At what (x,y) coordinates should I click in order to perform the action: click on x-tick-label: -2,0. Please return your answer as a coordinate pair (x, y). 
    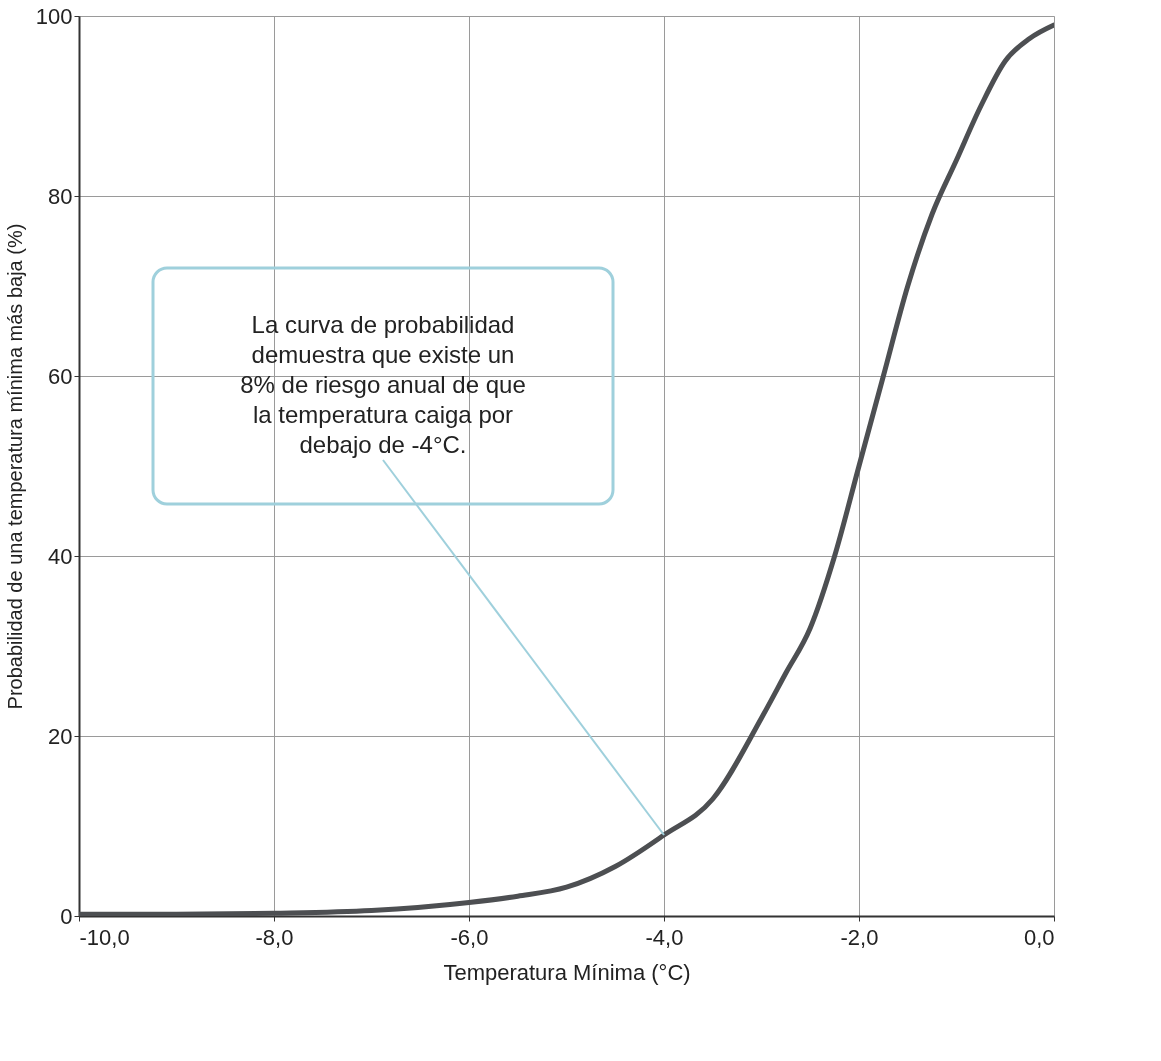
    Looking at the image, I should click on (859, 937).